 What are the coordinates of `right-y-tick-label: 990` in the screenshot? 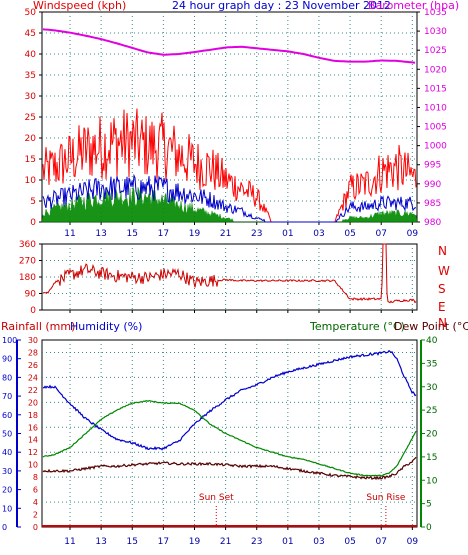 It's located at (432, 185).